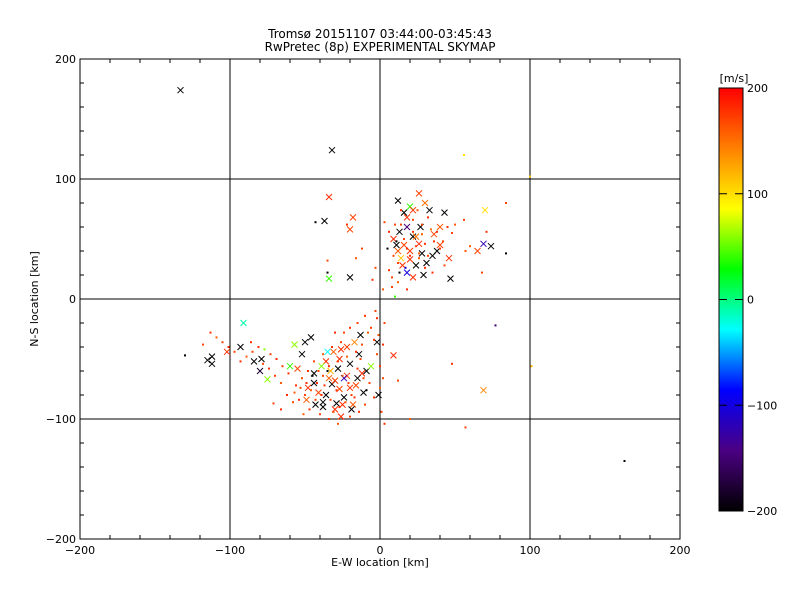 The height and width of the screenshot is (600, 800). Describe the element at coordinates (680, 550) in the screenshot. I see `x-tick-label: 200` at that location.